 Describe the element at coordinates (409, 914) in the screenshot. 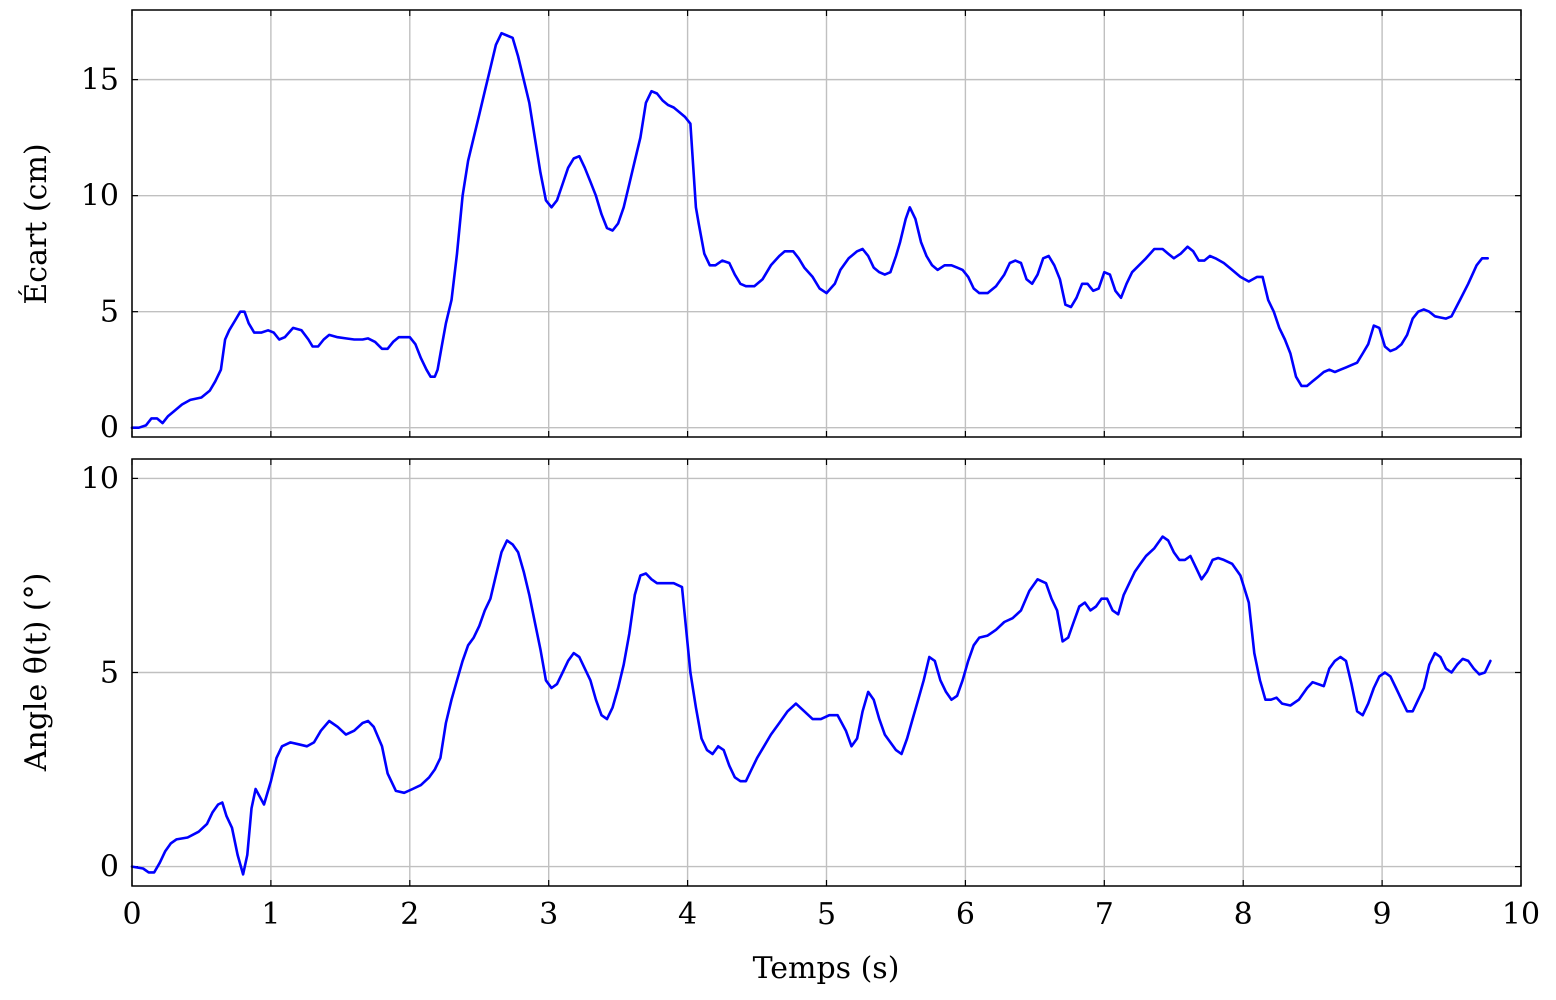

I see `x-tick-label: 2` at that location.